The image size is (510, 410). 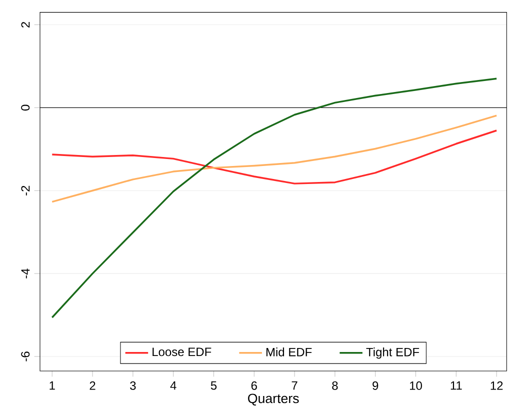 I want to click on y-tick-label: -4, so click(x=25, y=273).